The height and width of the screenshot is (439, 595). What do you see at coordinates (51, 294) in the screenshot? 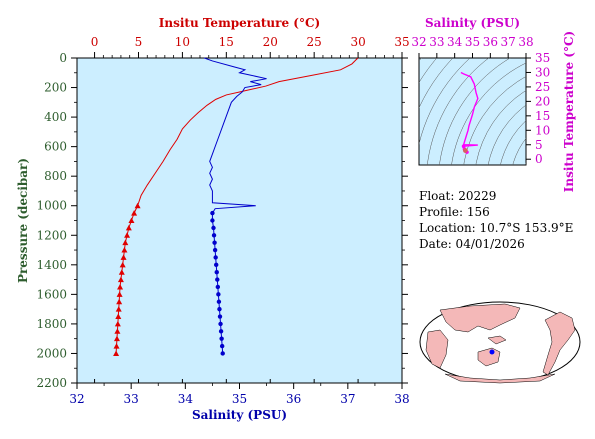
I see `pressure-tick-label: 1600` at bounding box center [51, 294].